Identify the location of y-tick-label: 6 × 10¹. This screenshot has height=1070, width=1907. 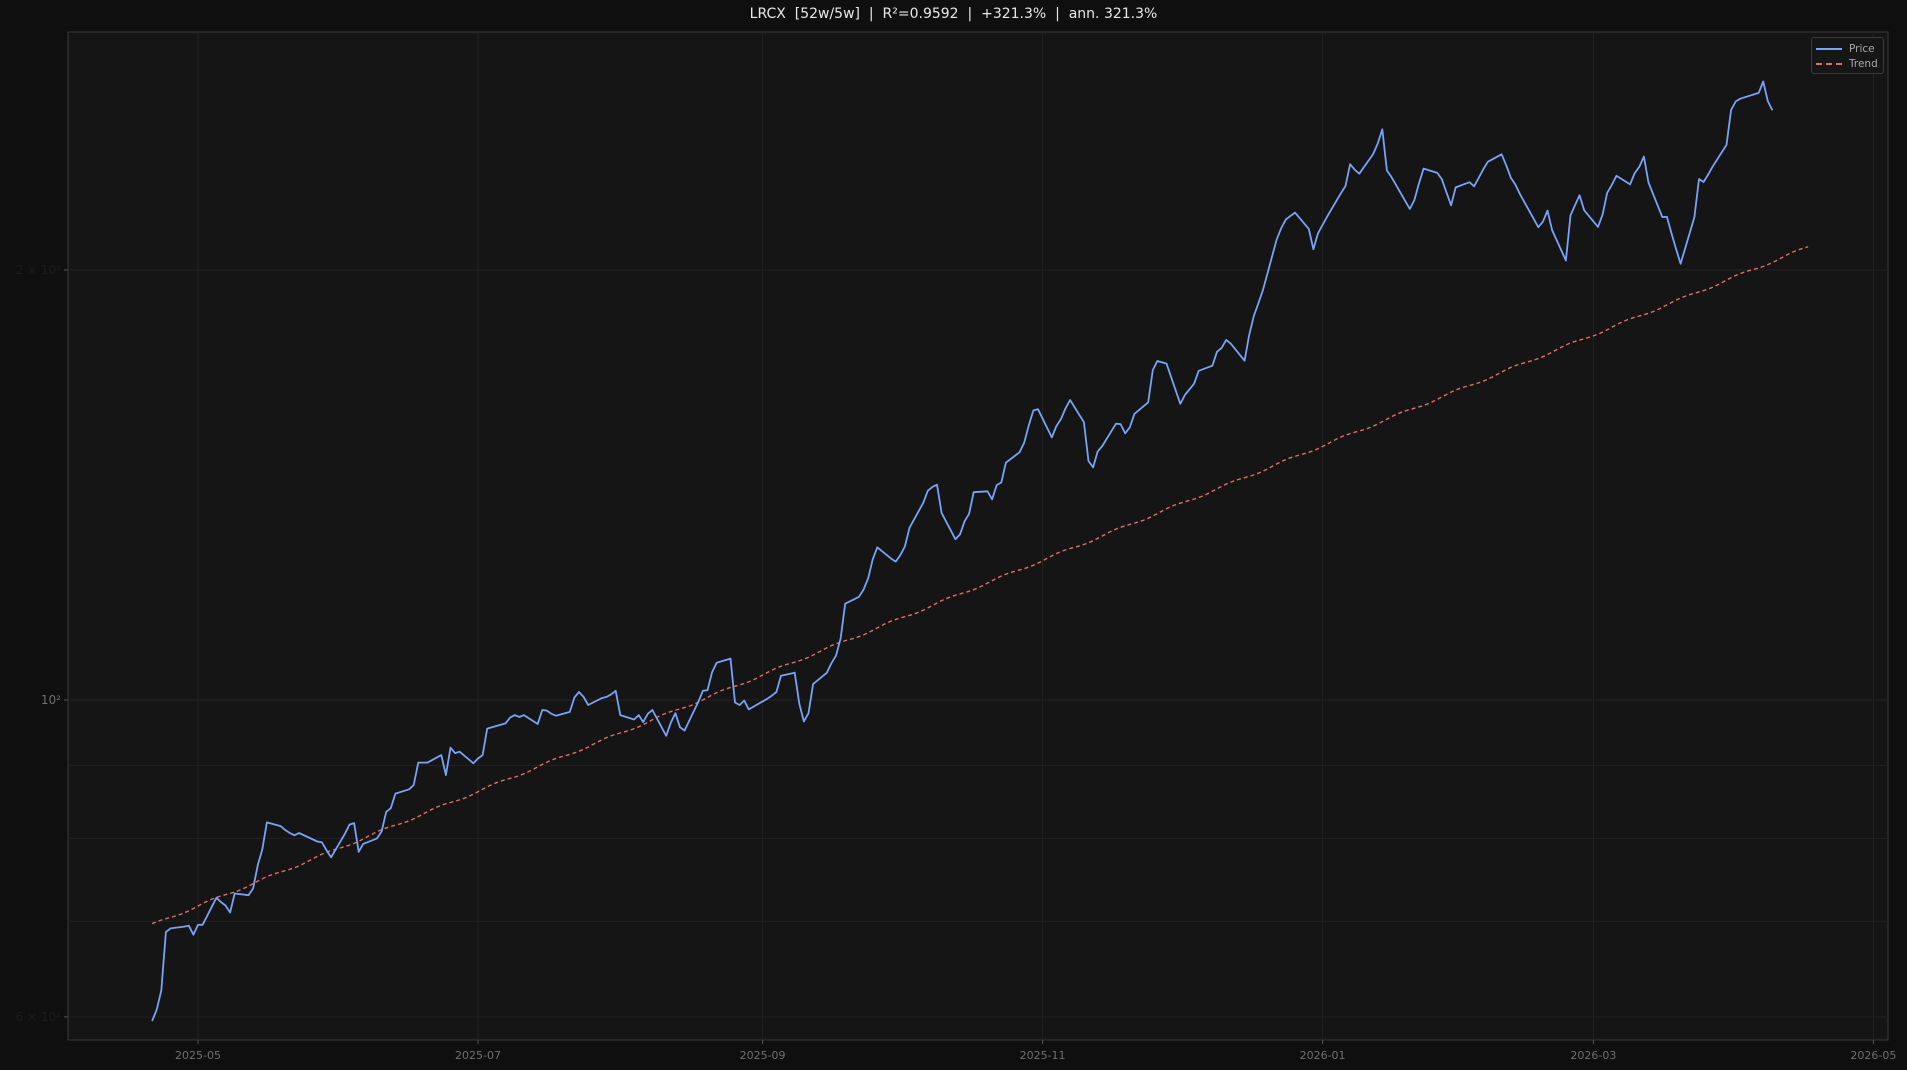
(39, 1017).